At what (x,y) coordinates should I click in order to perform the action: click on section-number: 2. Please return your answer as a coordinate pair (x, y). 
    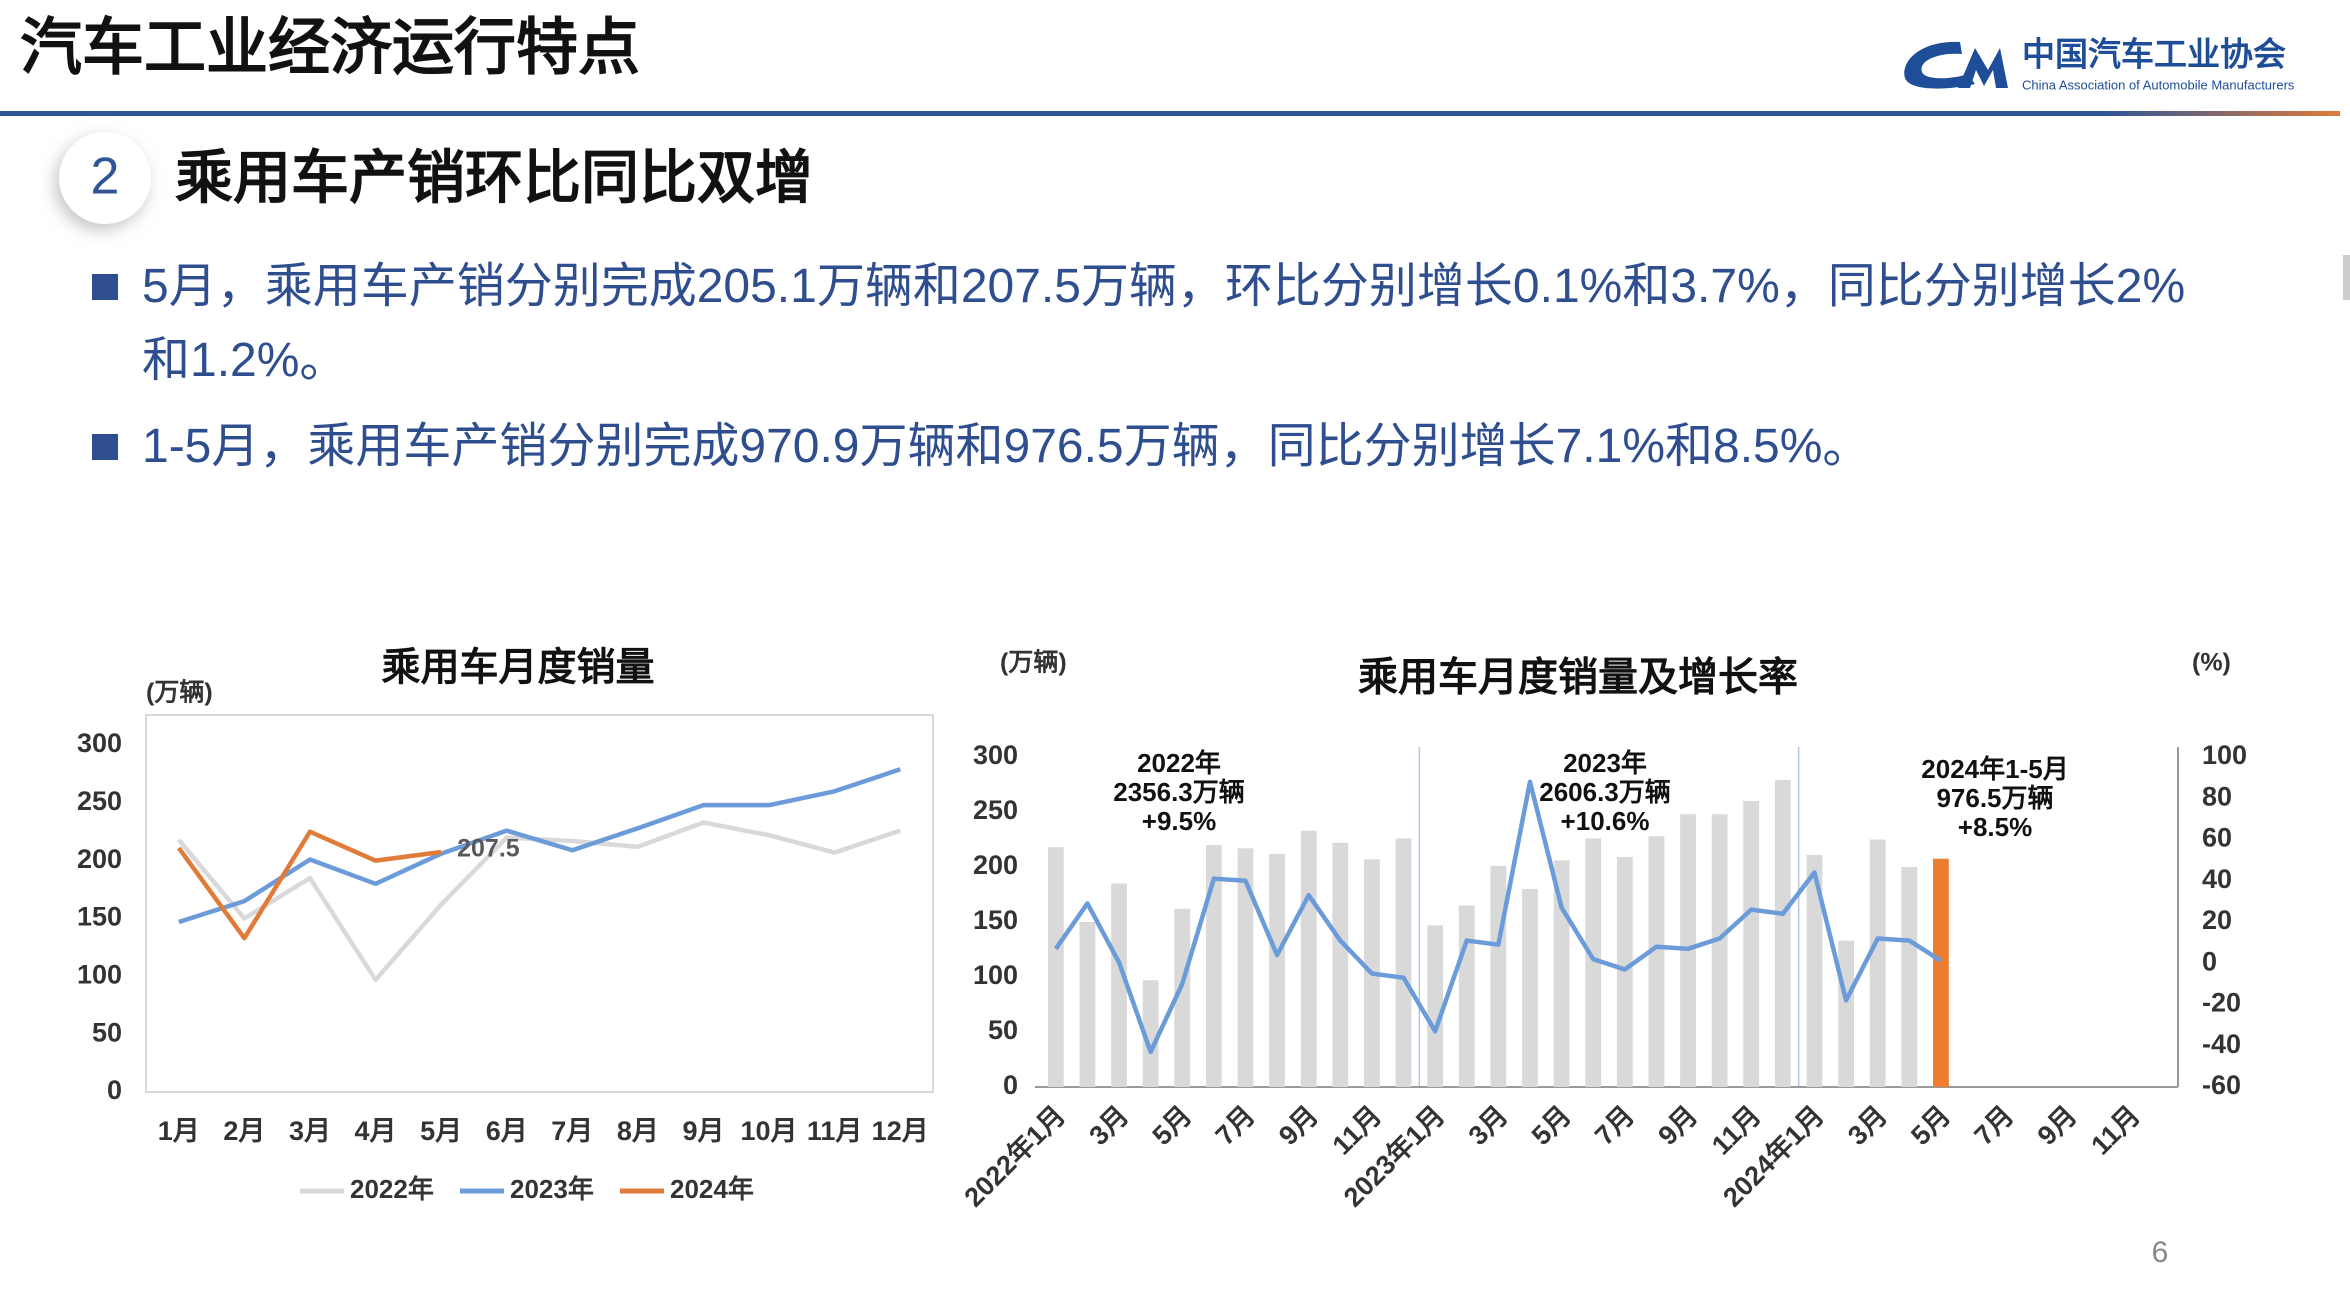
    Looking at the image, I should click on (105, 177).